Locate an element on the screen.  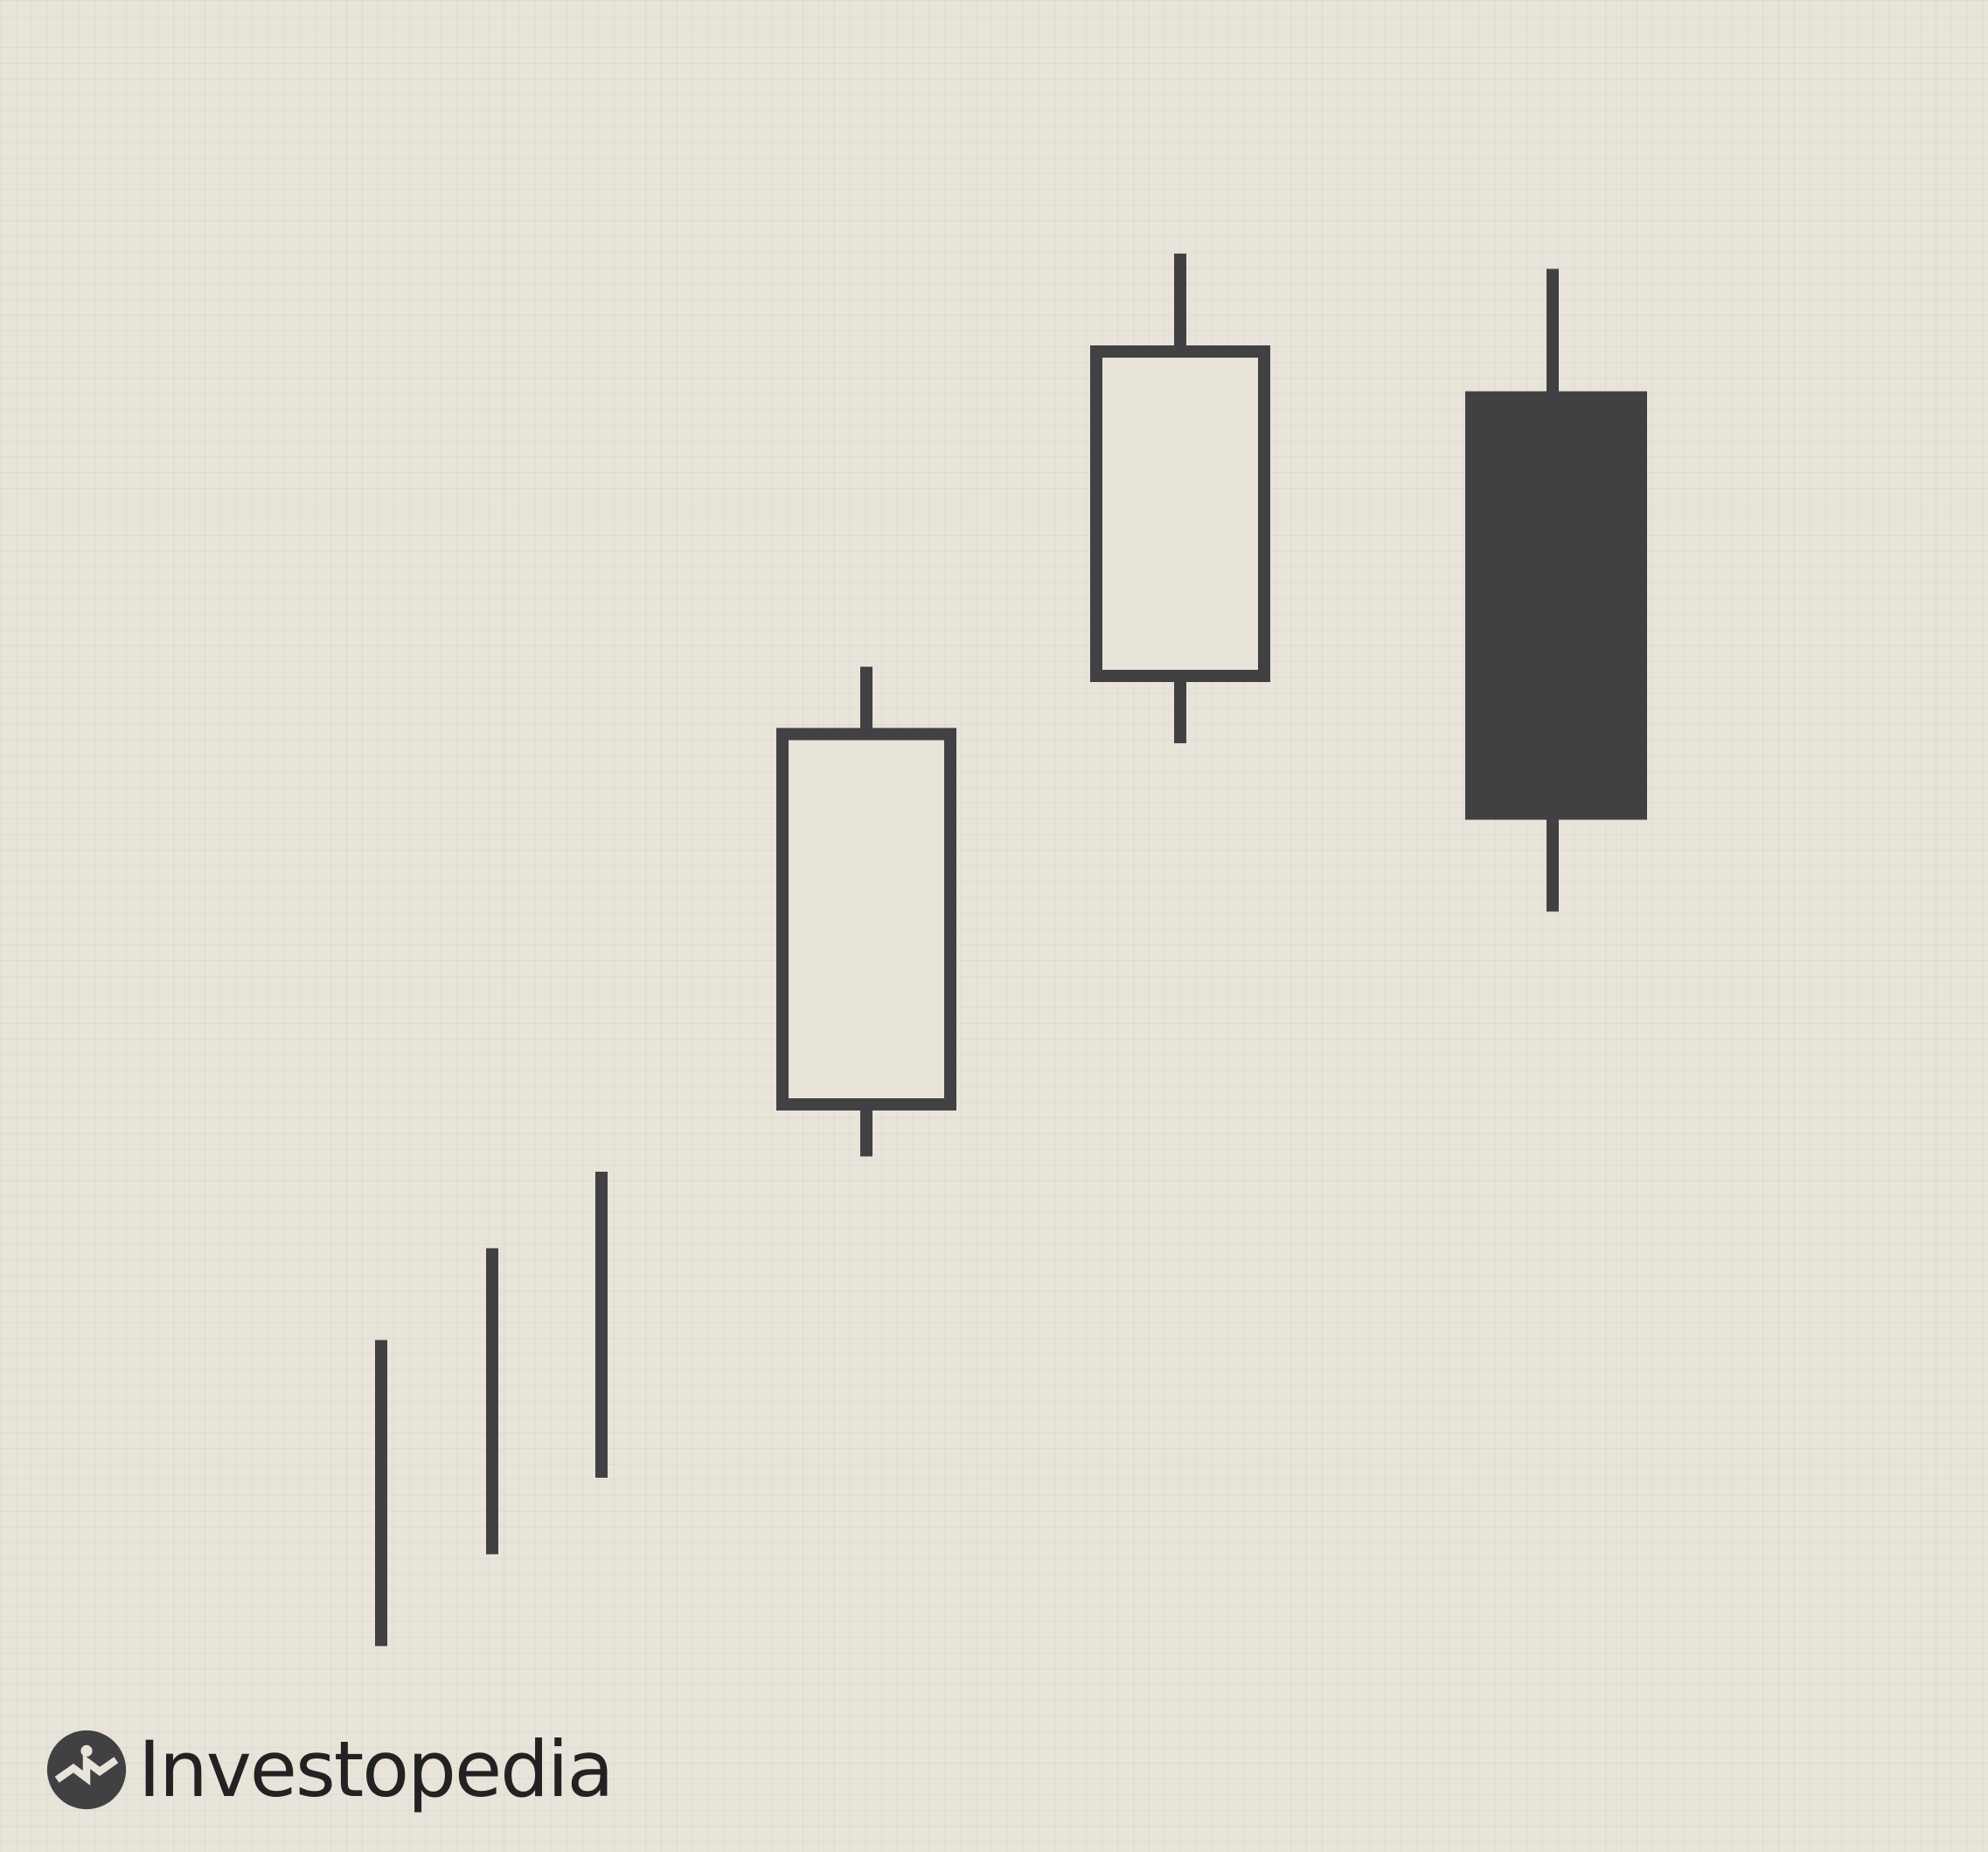
investopedia-logo-icon is located at coordinates (86, 1770).